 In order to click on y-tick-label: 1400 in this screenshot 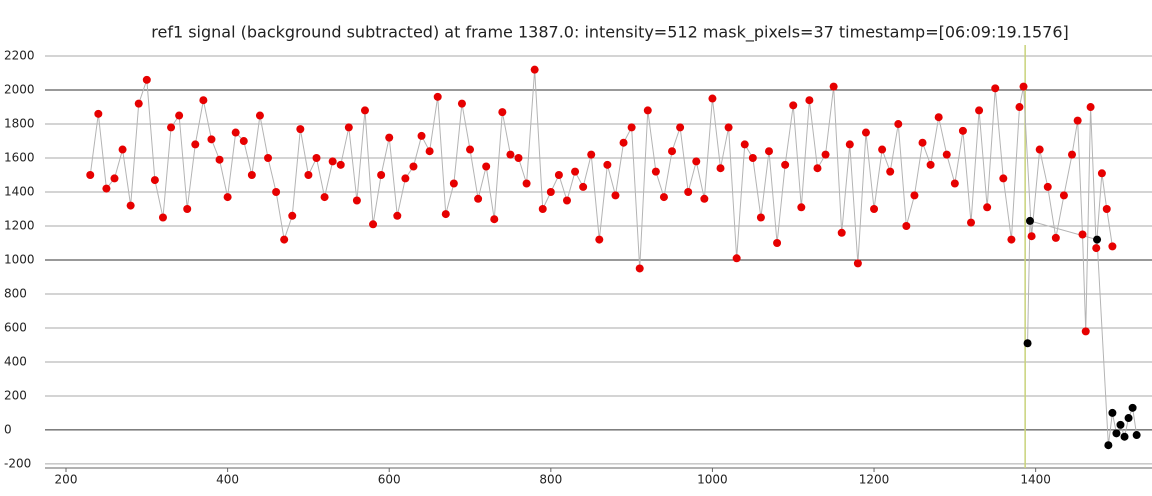, I will do `click(19, 192)`.